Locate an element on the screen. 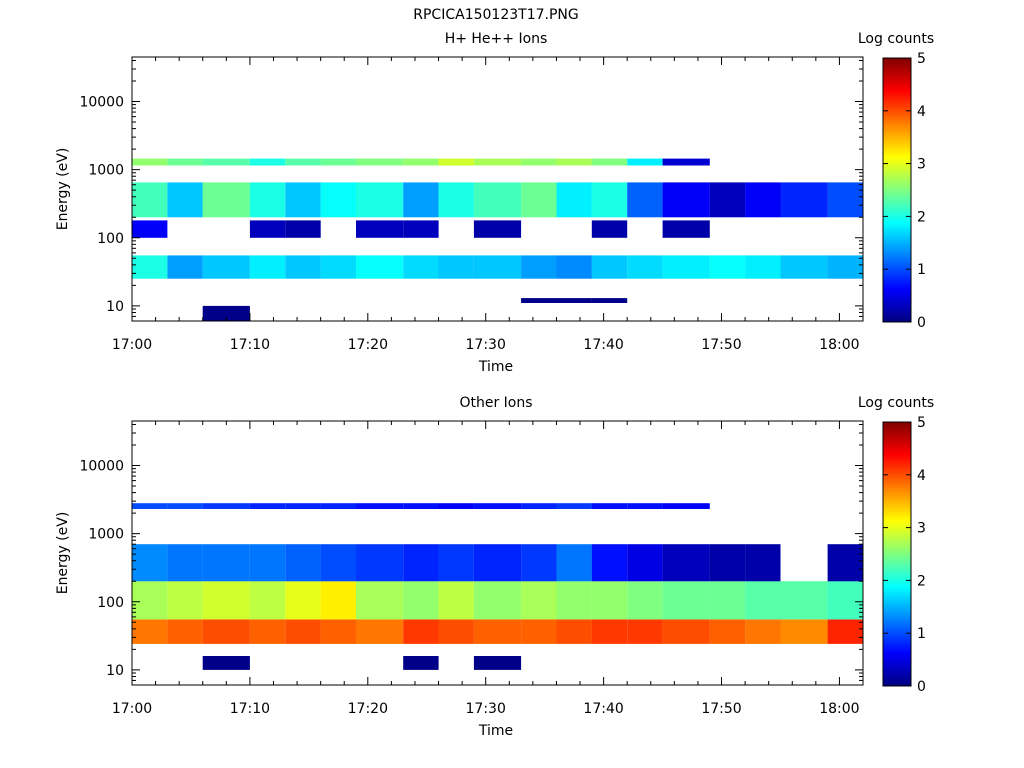  y-tick-label: 10 is located at coordinates (115, 671).